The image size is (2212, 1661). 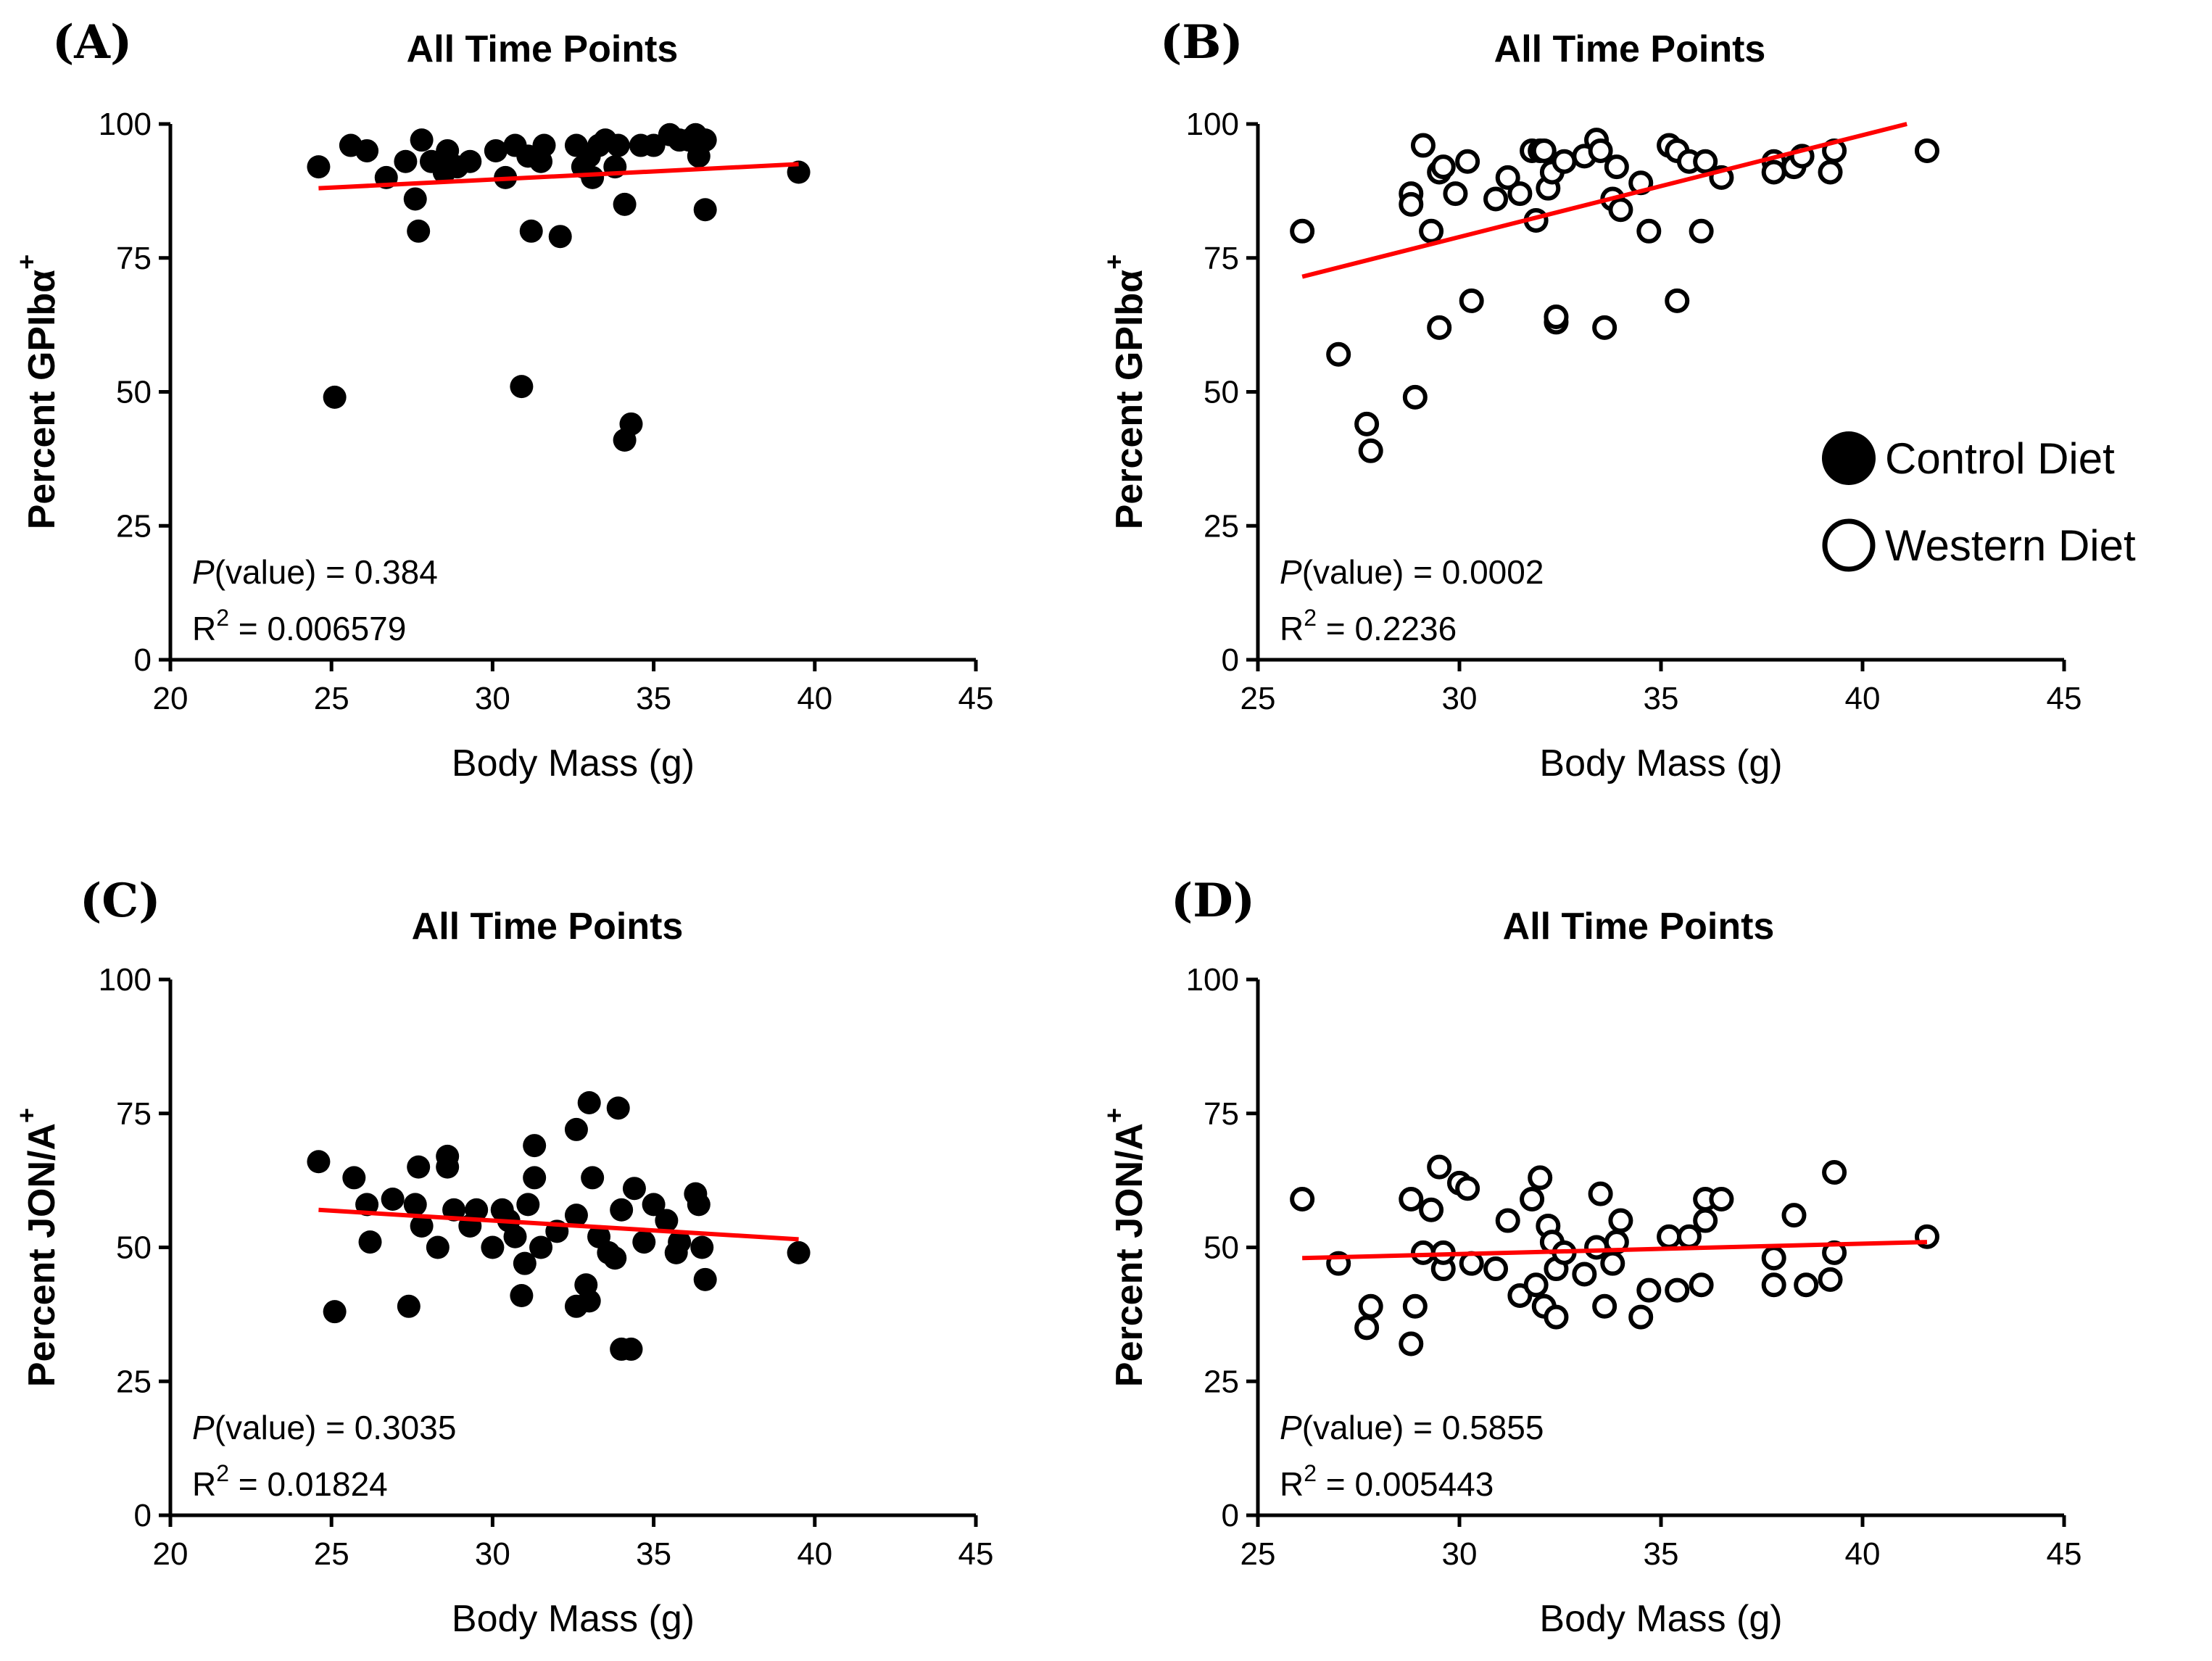 I want to click on p-value-rest: (value) = 0.5855, so click(x=1423, y=1427).